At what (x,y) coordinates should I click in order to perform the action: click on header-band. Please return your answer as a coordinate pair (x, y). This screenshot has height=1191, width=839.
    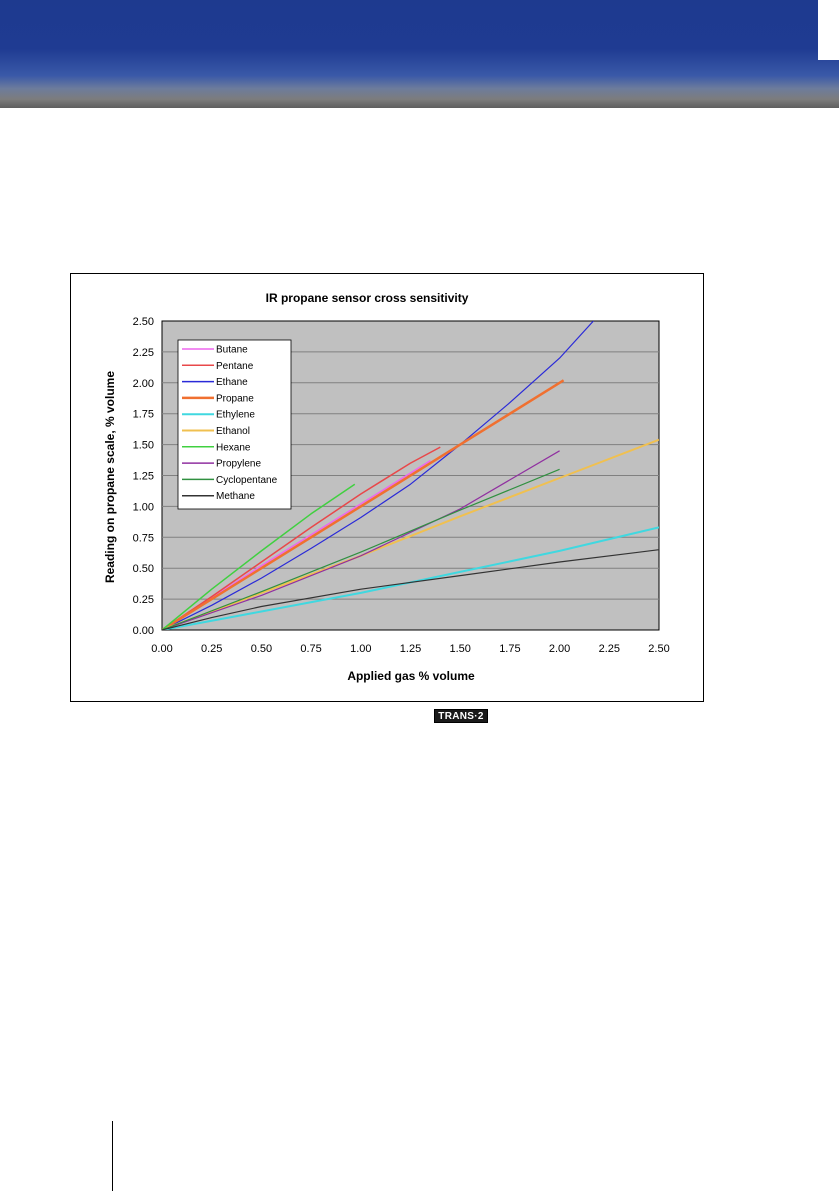
    Looking at the image, I should click on (419, 54).